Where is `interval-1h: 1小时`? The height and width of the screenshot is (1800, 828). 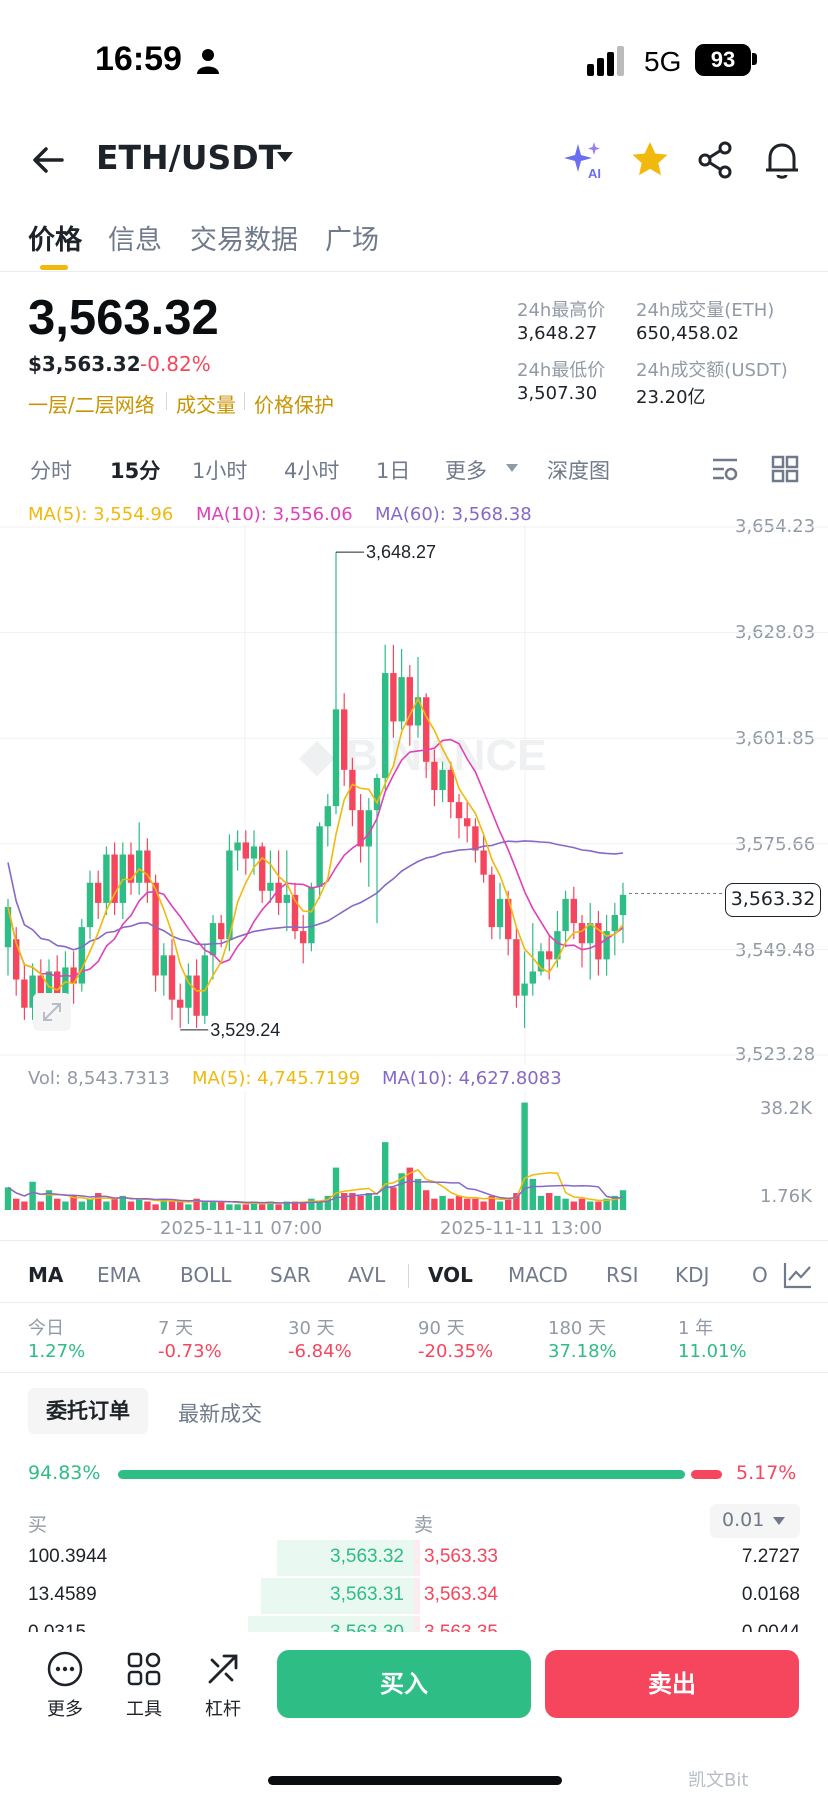 interval-1h: 1小时 is located at coordinates (220, 471).